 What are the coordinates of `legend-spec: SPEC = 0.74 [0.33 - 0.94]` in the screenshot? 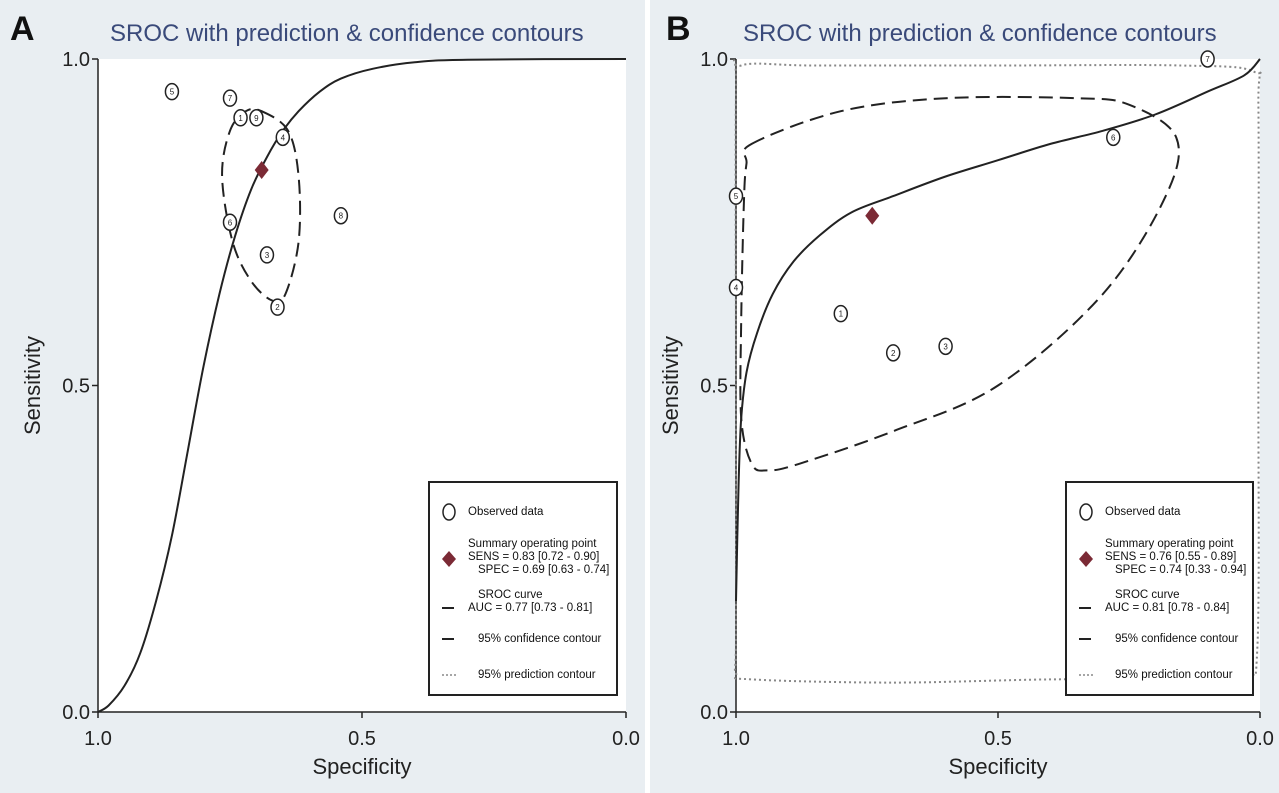 It's located at (1181, 570).